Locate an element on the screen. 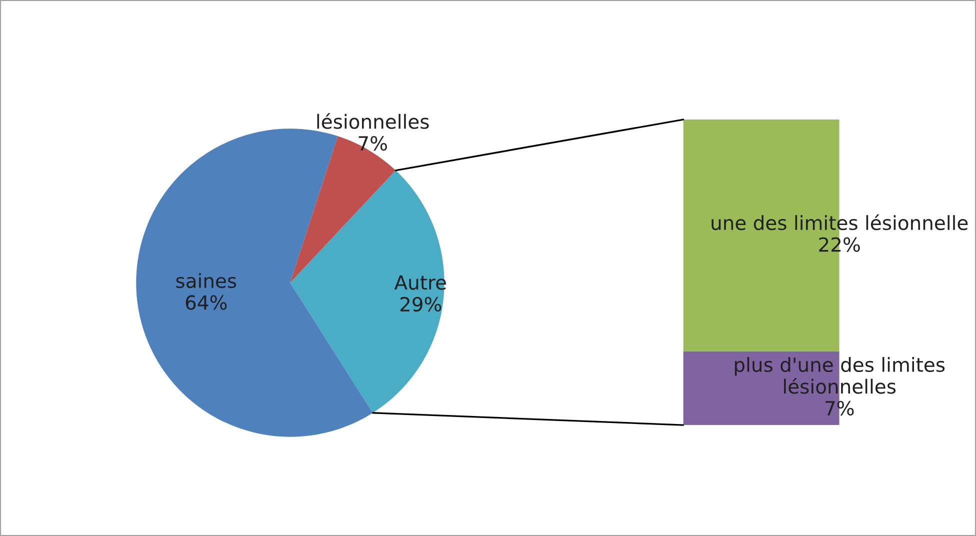 This screenshot has height=536, width=976. data-label: 7% is located at coordinates (372, 143).